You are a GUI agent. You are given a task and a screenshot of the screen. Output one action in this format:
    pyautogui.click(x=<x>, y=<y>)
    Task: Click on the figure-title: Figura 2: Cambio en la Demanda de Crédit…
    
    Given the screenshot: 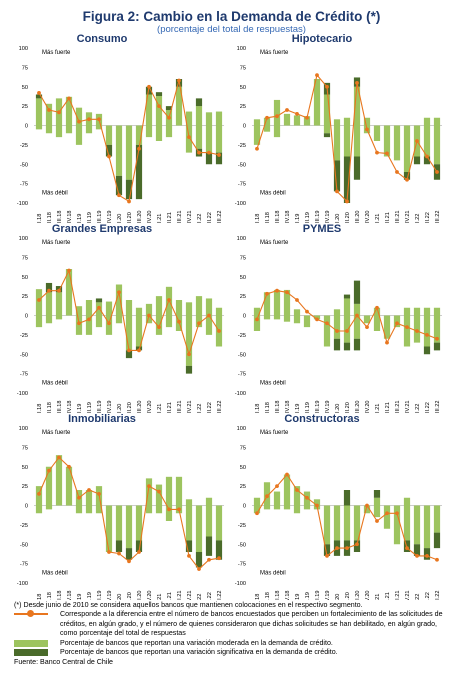 What is the action you would take?
    pyautogui.click(x=231, y=16)
    